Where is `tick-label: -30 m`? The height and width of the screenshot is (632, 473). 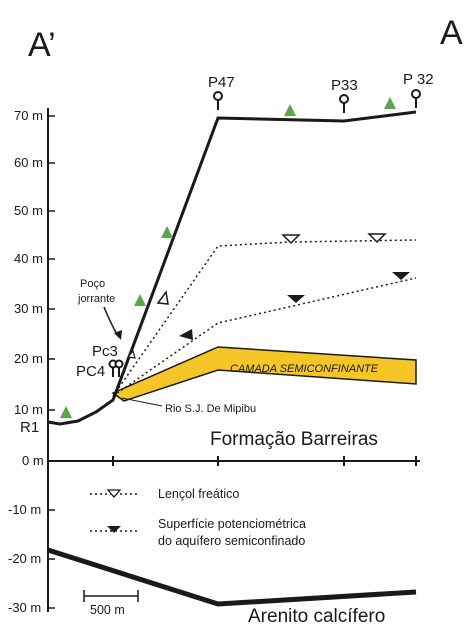
tick-label: -30 m is located at coordinates (24, 607).